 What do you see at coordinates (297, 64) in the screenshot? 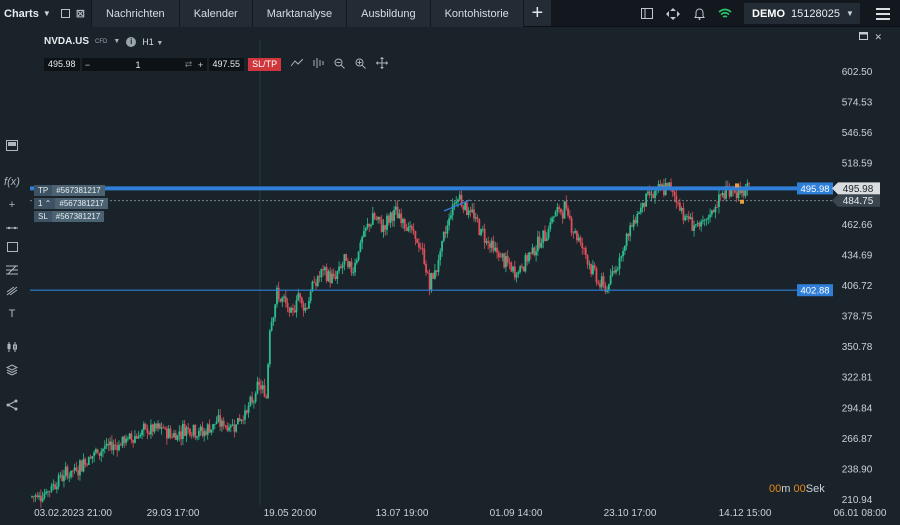
I see `line-chart-icon` at bounding box center [297, 64].